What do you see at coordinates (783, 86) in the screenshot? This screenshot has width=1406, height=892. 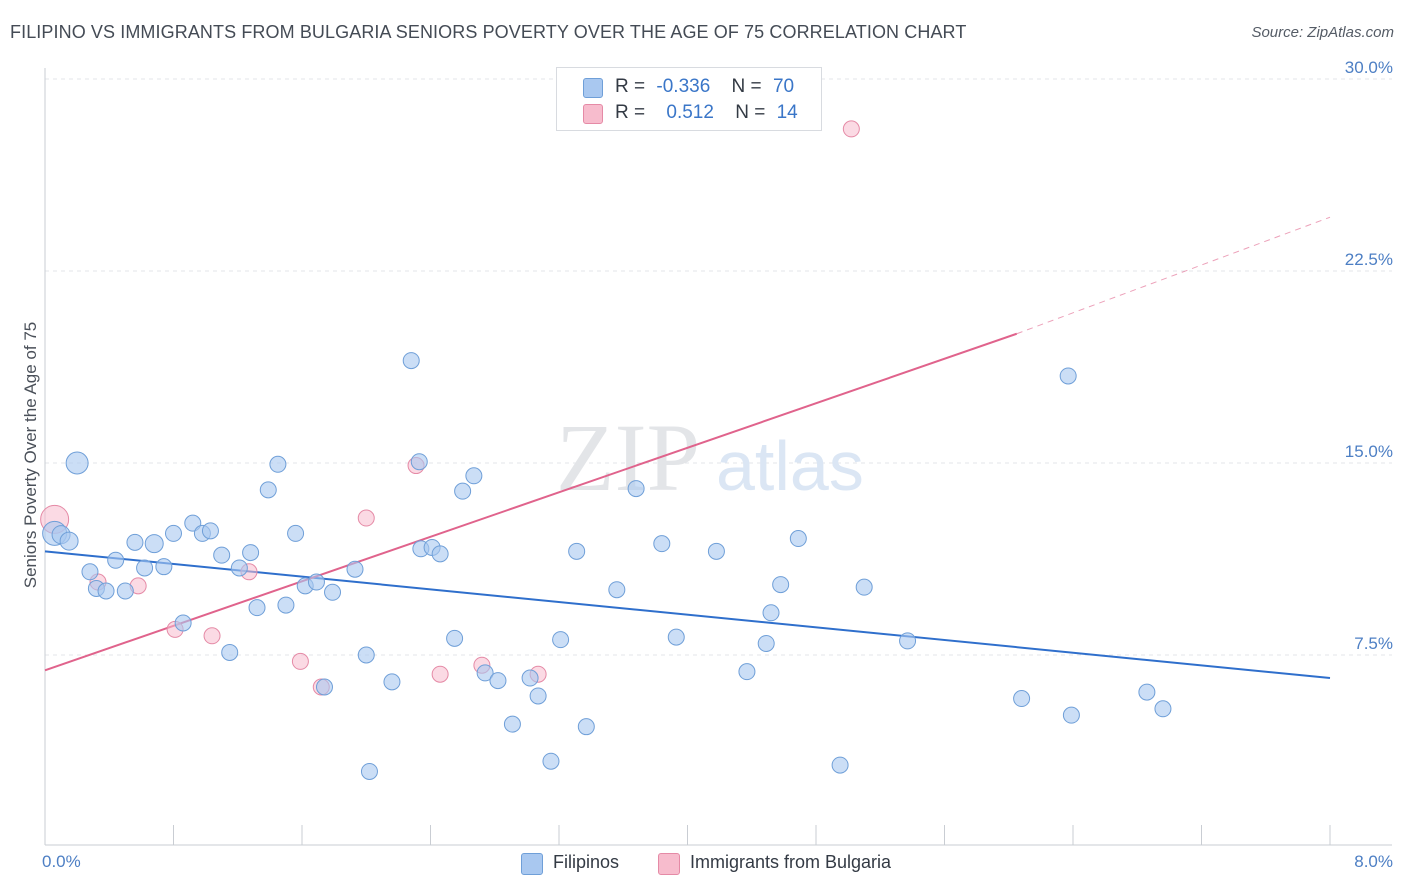 I see `legend-n-value: 70` at bounding box center [783, 86].